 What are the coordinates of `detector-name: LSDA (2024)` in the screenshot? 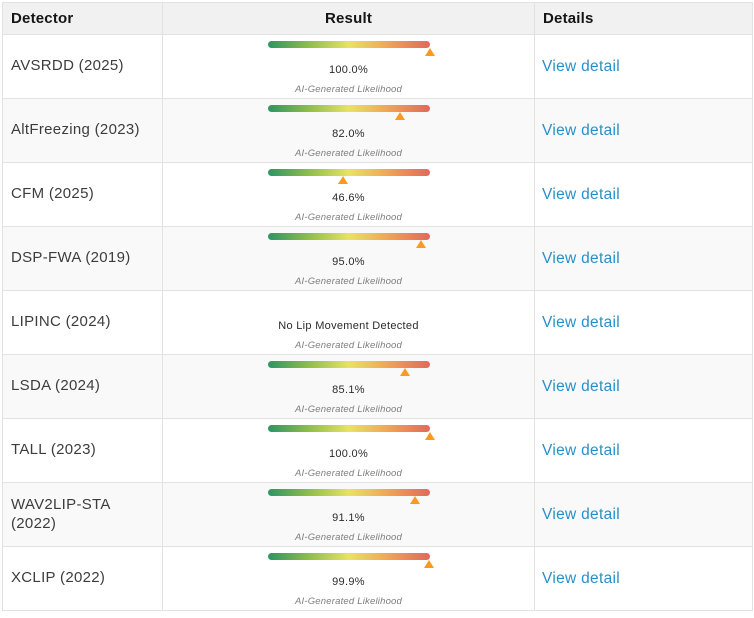 It's located at (82, 386).